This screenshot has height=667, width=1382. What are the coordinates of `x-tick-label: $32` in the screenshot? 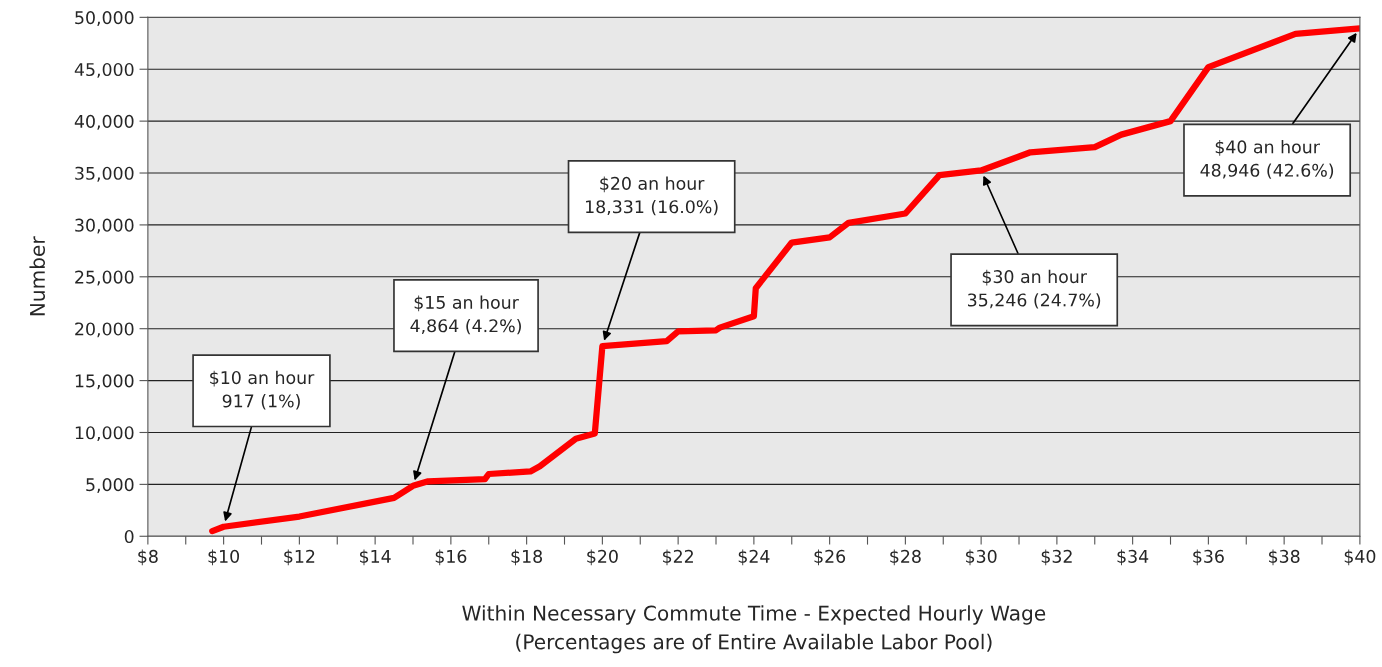 It's located at (1056, 557).